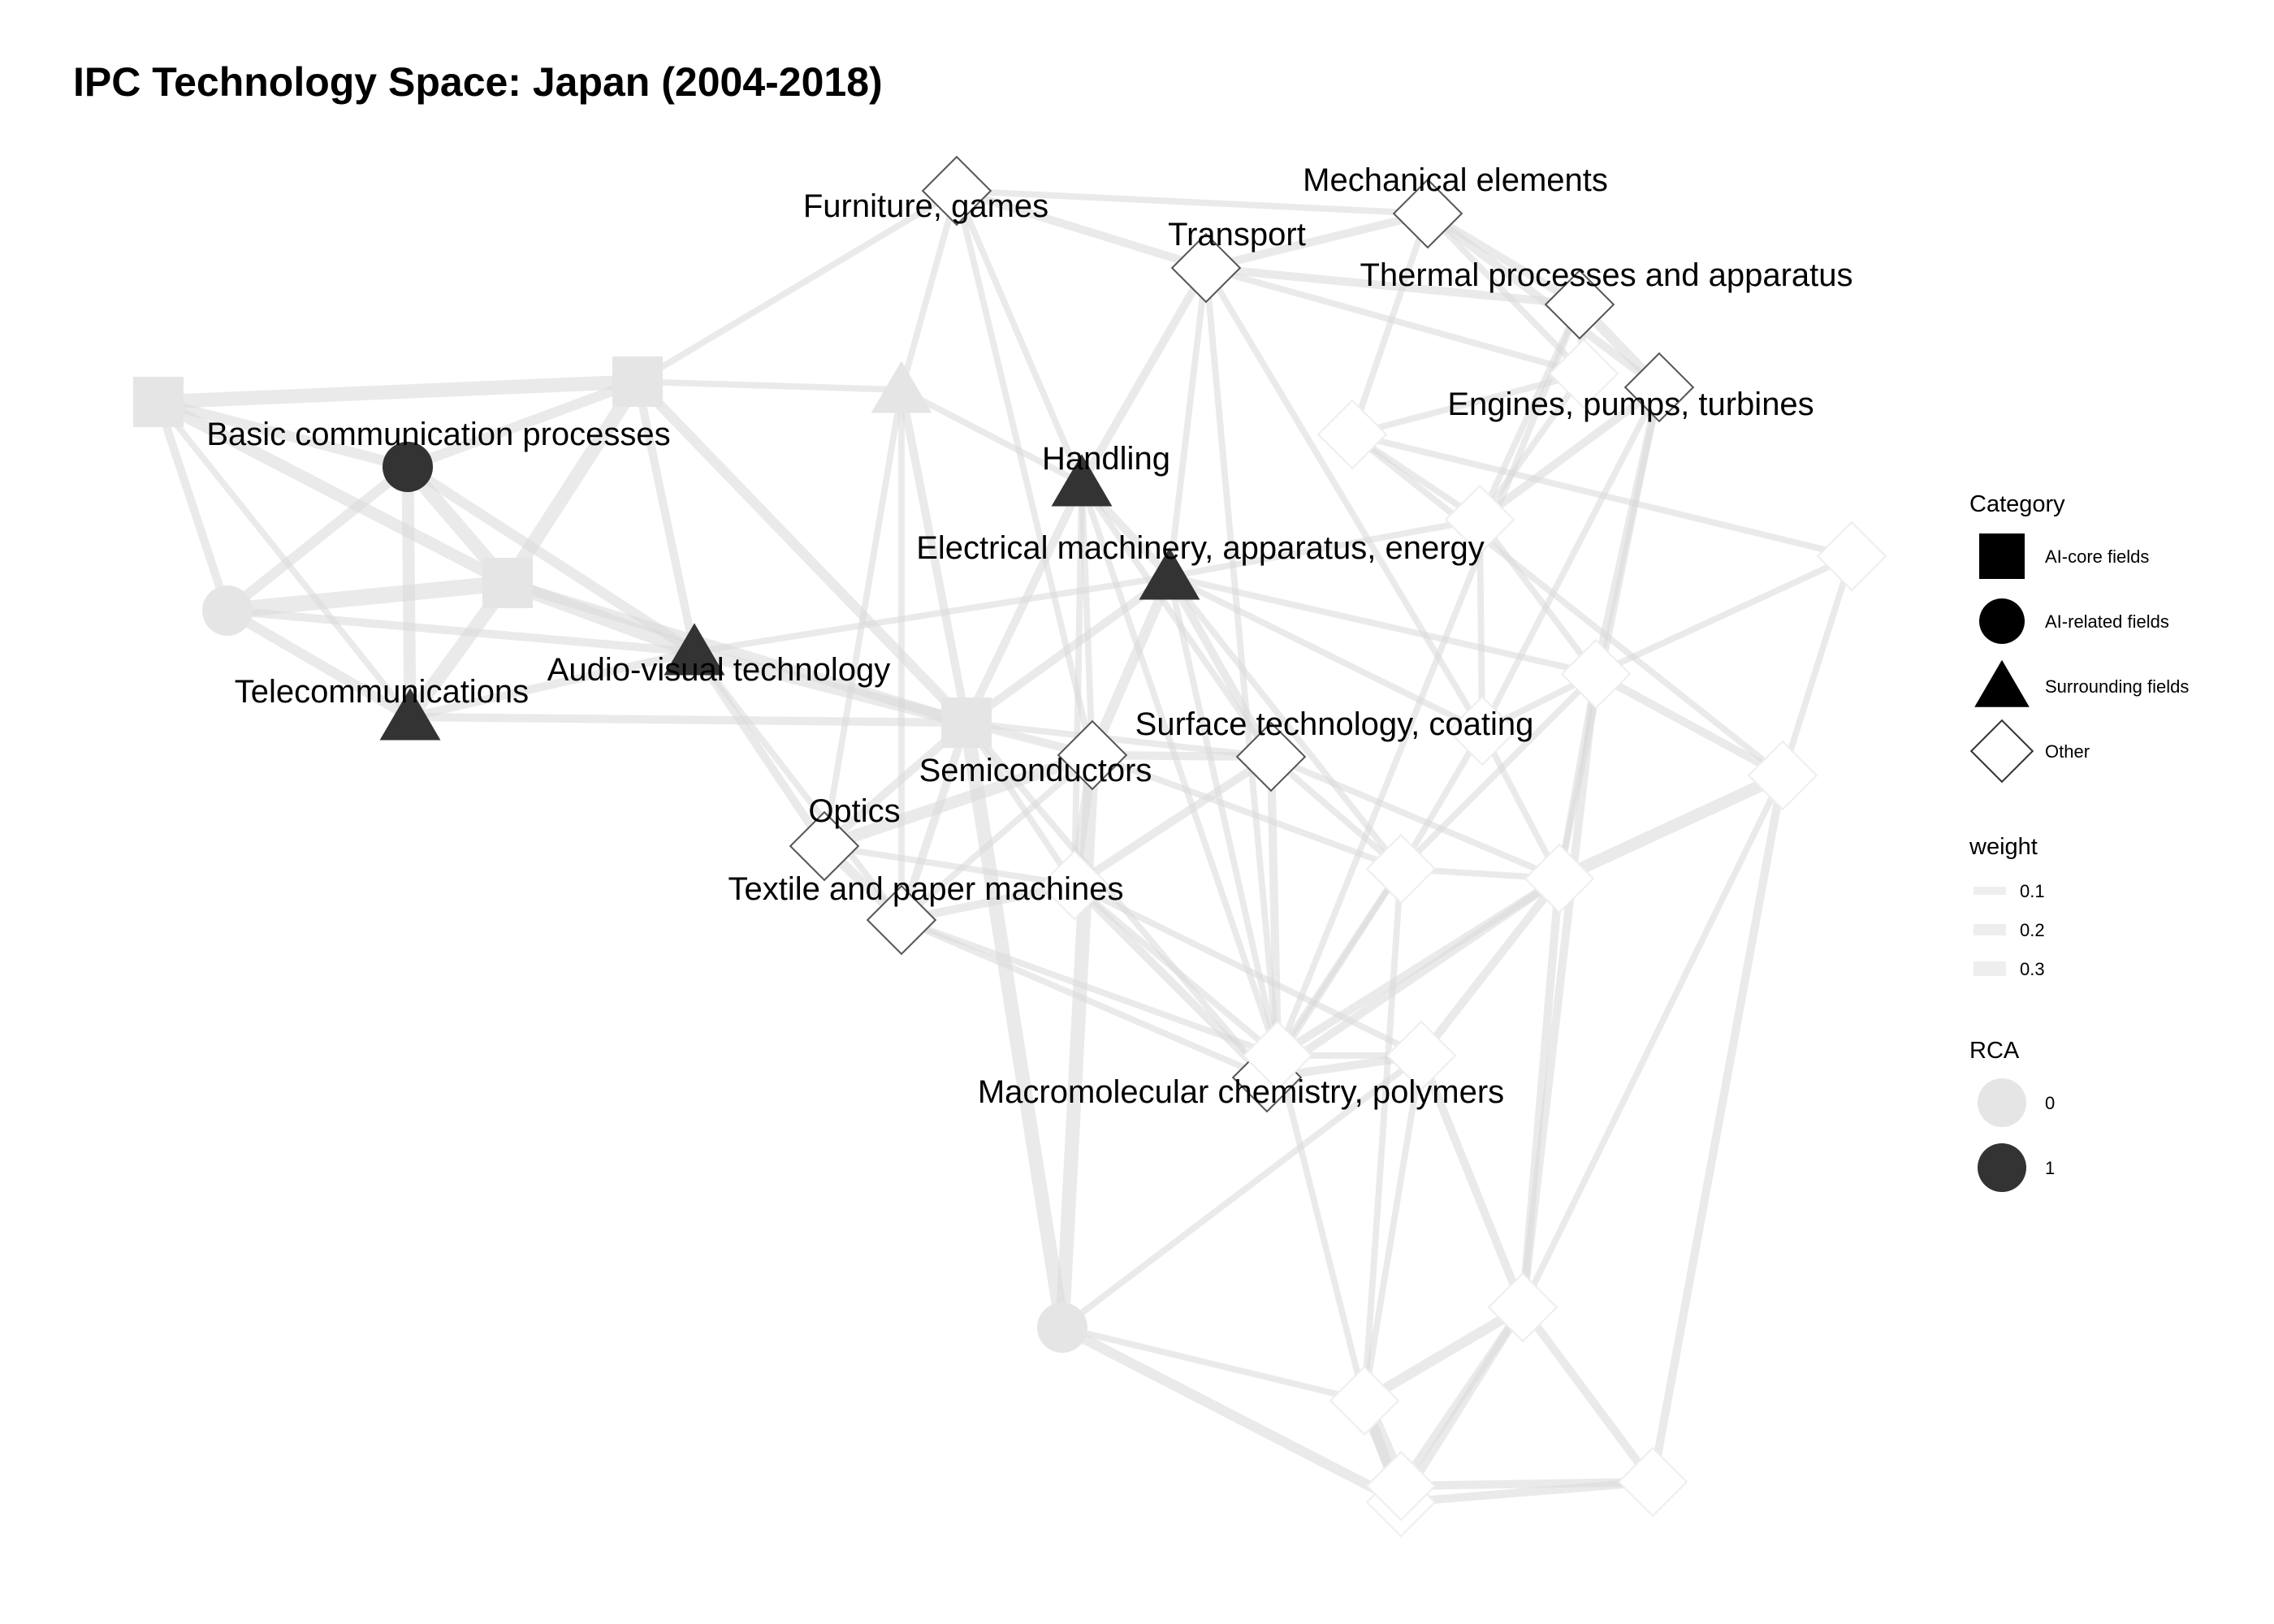 Image resolution: width=2274 pixels, height=1624 pixels. I want to click on edge-n10-n18, so click(1131, 666).